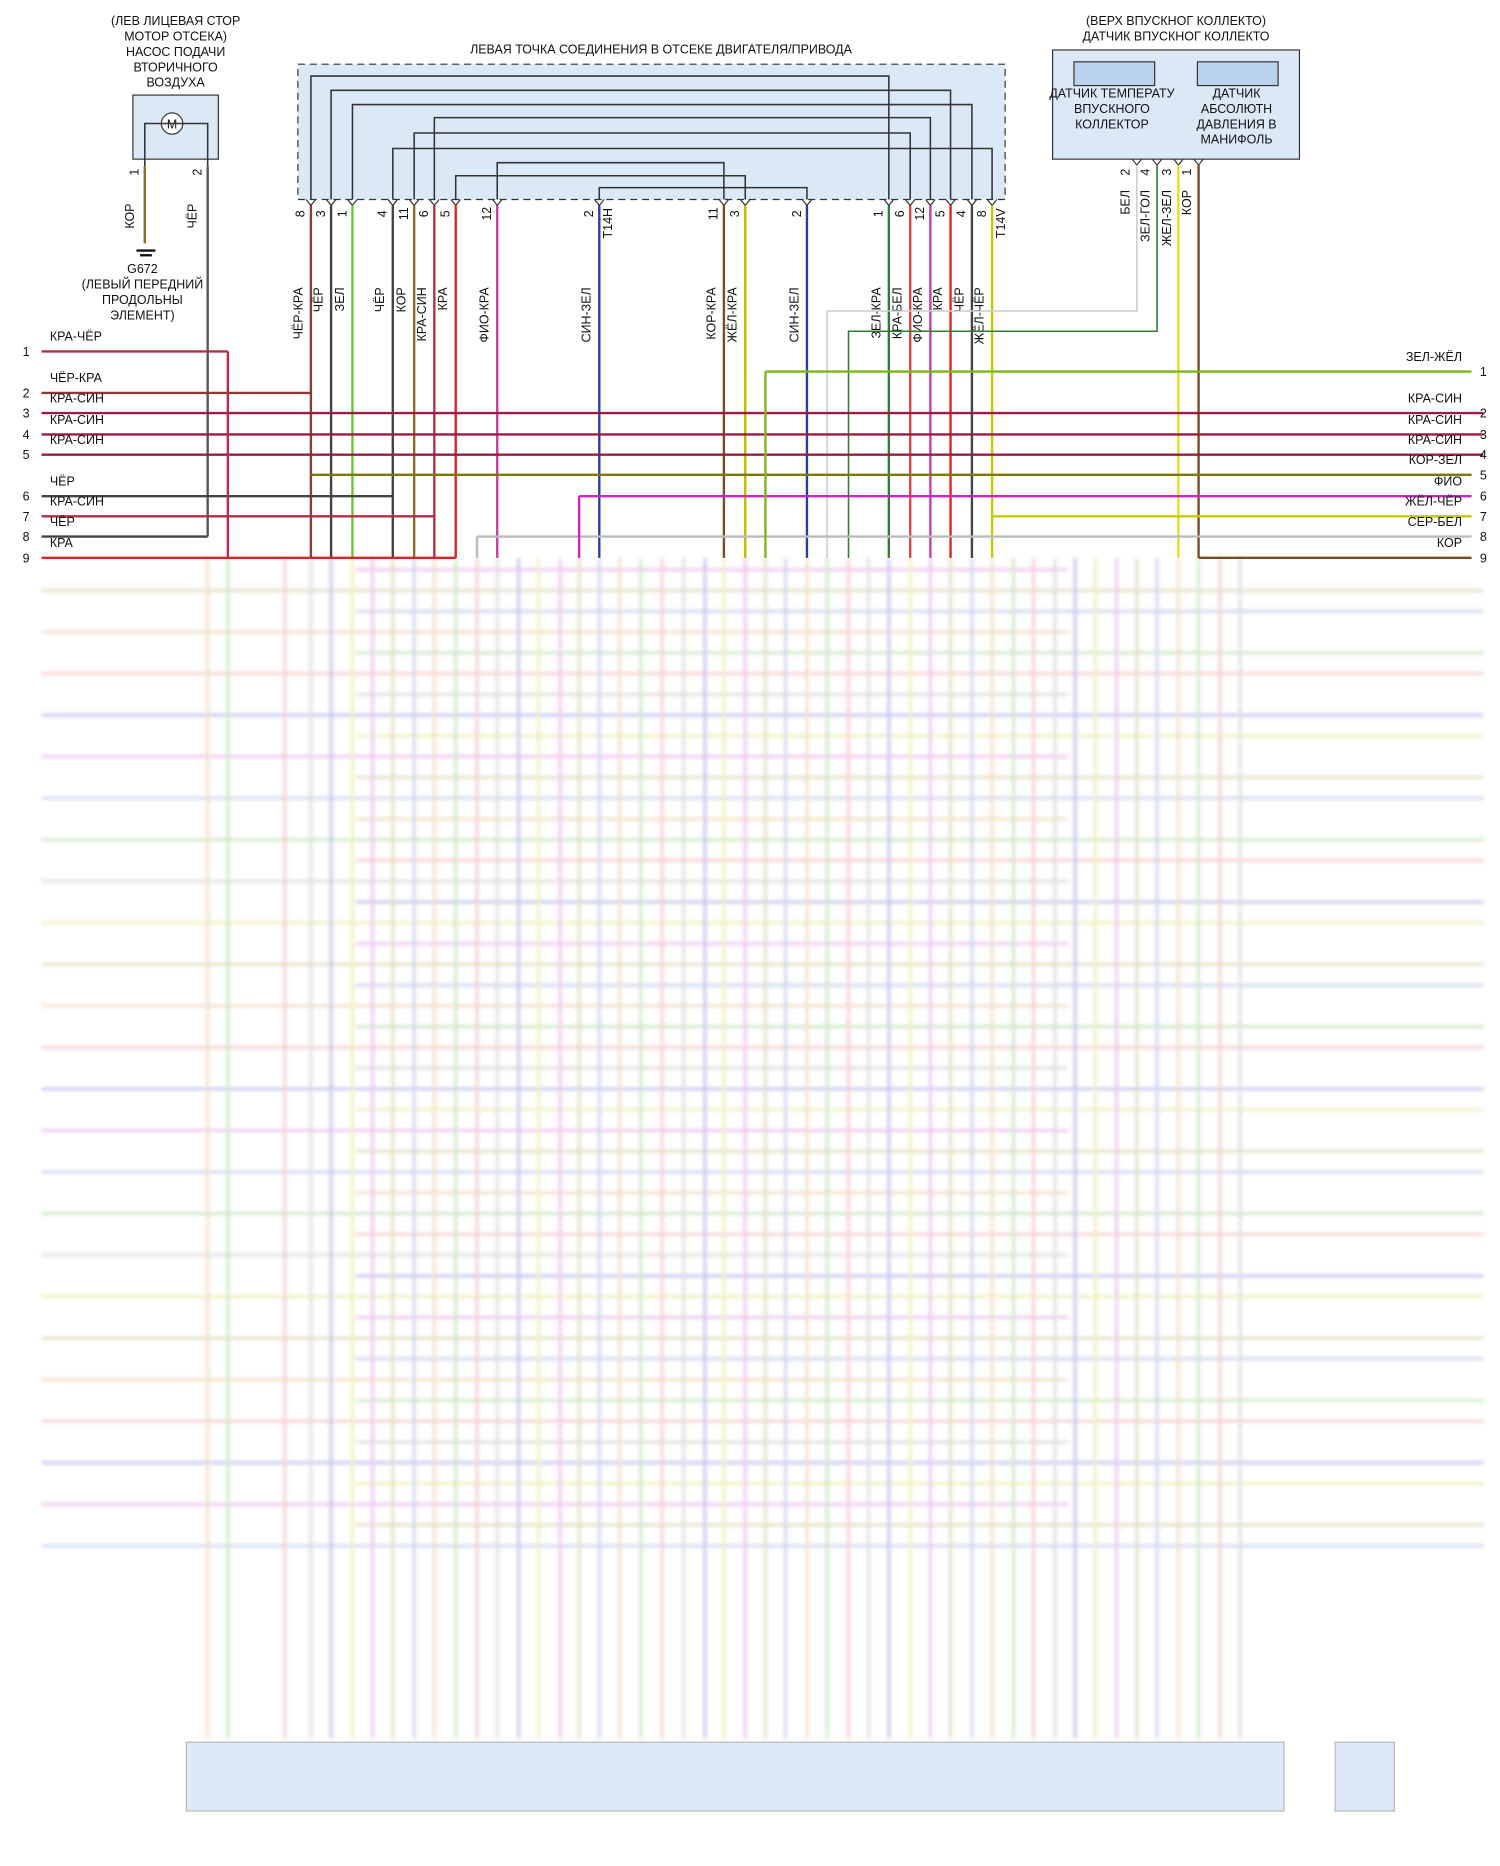 The width and height of the screenshot is (1500, 1866). I want to click on sensor-element, so click(1114, 74).